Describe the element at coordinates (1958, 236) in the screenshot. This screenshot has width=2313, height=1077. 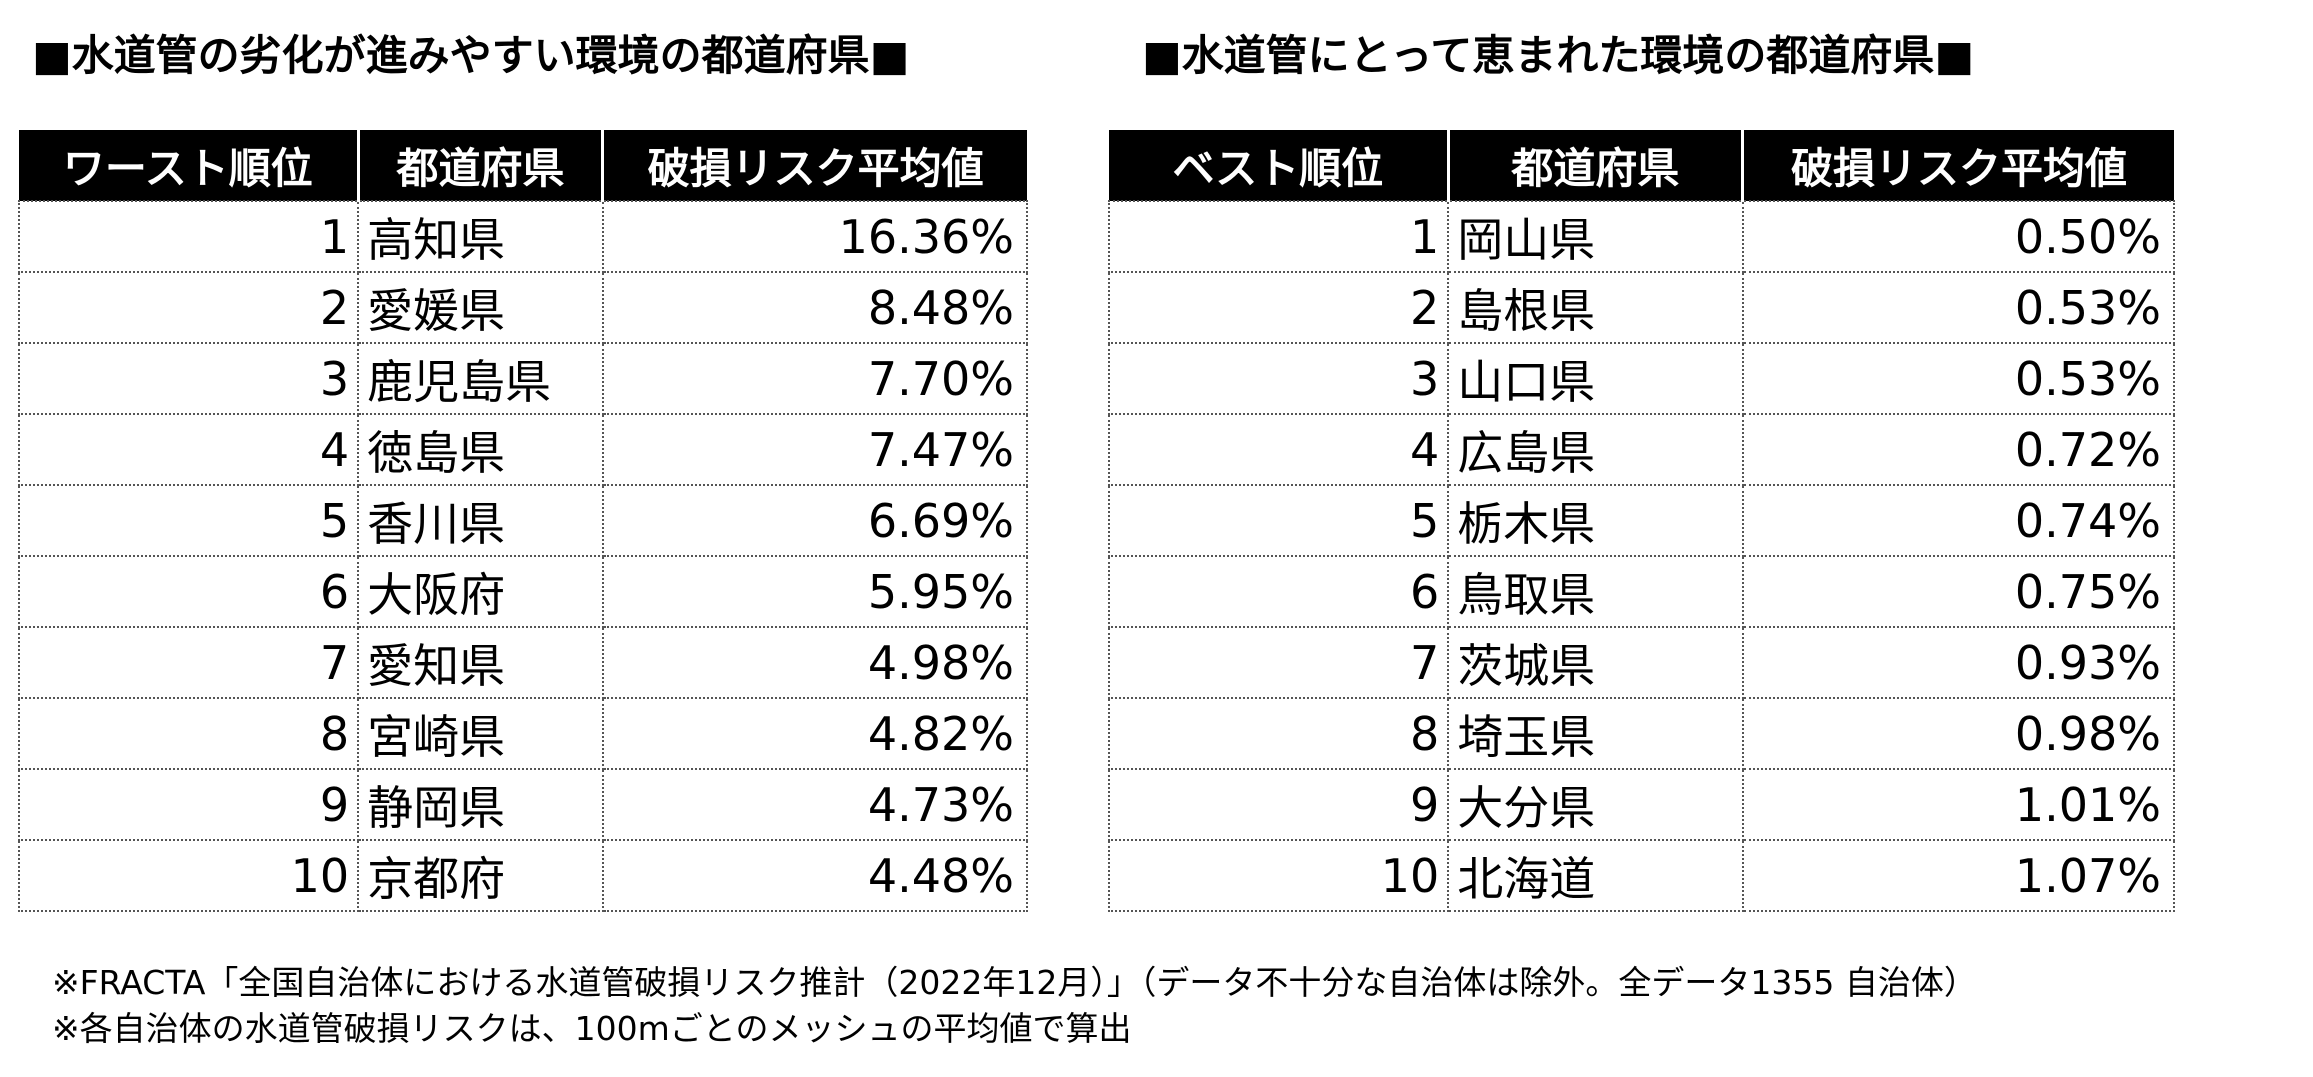
I see `risk-value-cell: 0.50%` at that location.